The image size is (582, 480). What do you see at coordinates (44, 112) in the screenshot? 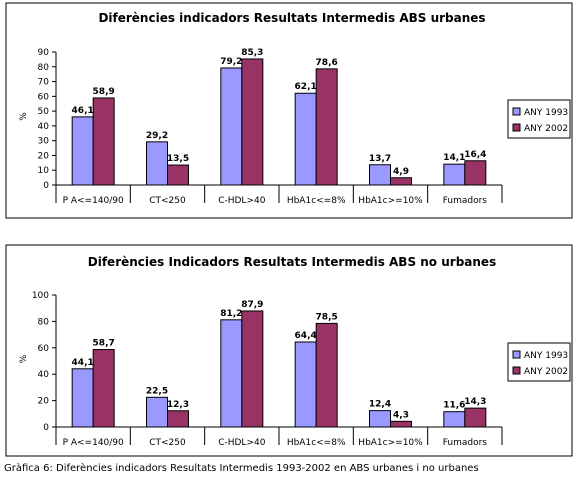
I see `y-tick-label: 50` at bounding box center [44, 112].